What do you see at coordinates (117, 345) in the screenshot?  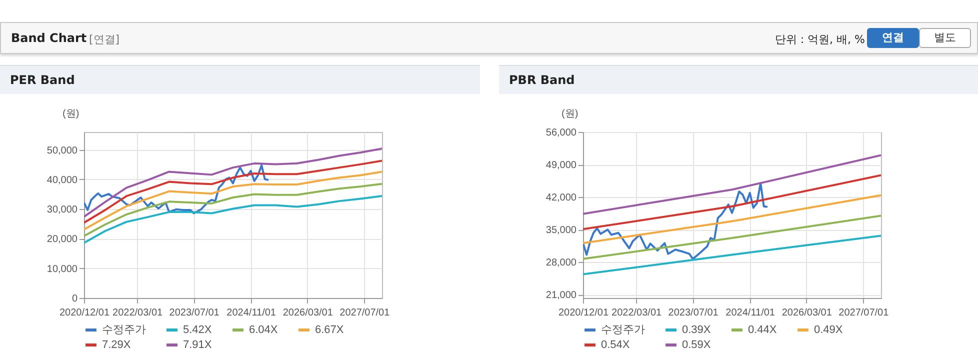 I see `legend-label: 7.29X` at bounding box center [117, 345].